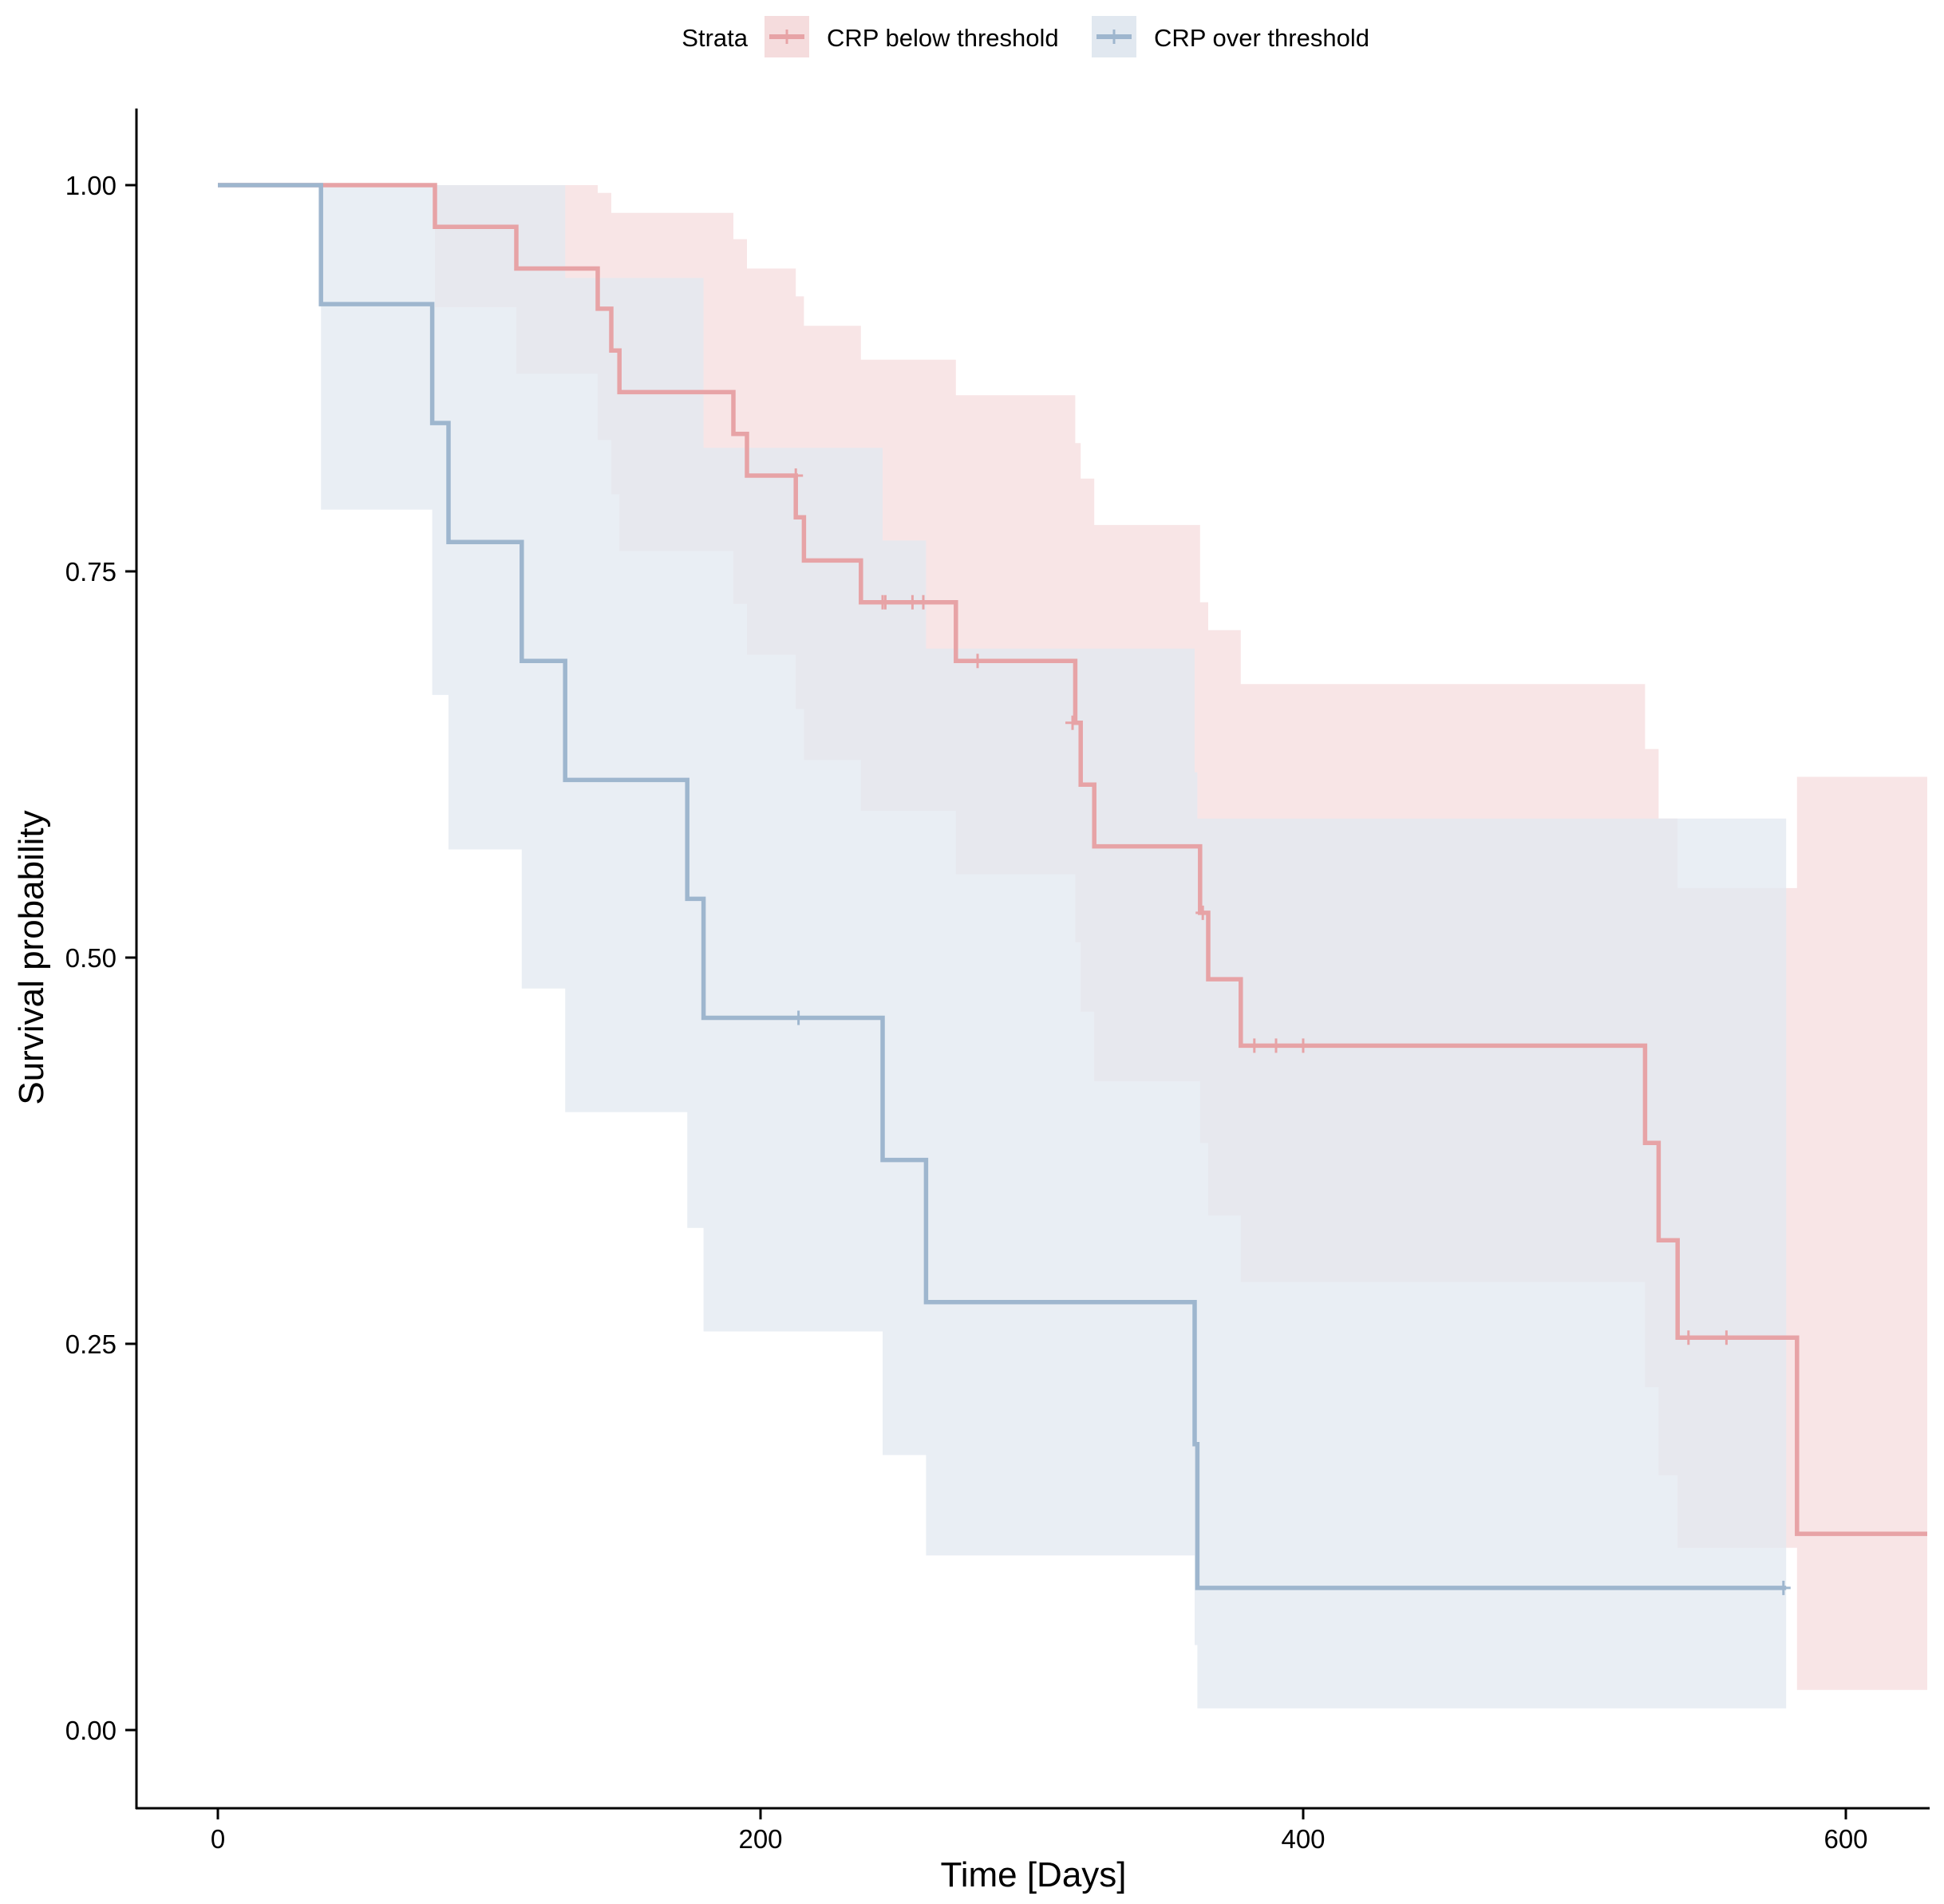 The height and width of the screenshot is (1904, 1944). Describe the element at coordinates (91, 1730) in the screenshot. I see `y-tick-label: 0.00` at that location.